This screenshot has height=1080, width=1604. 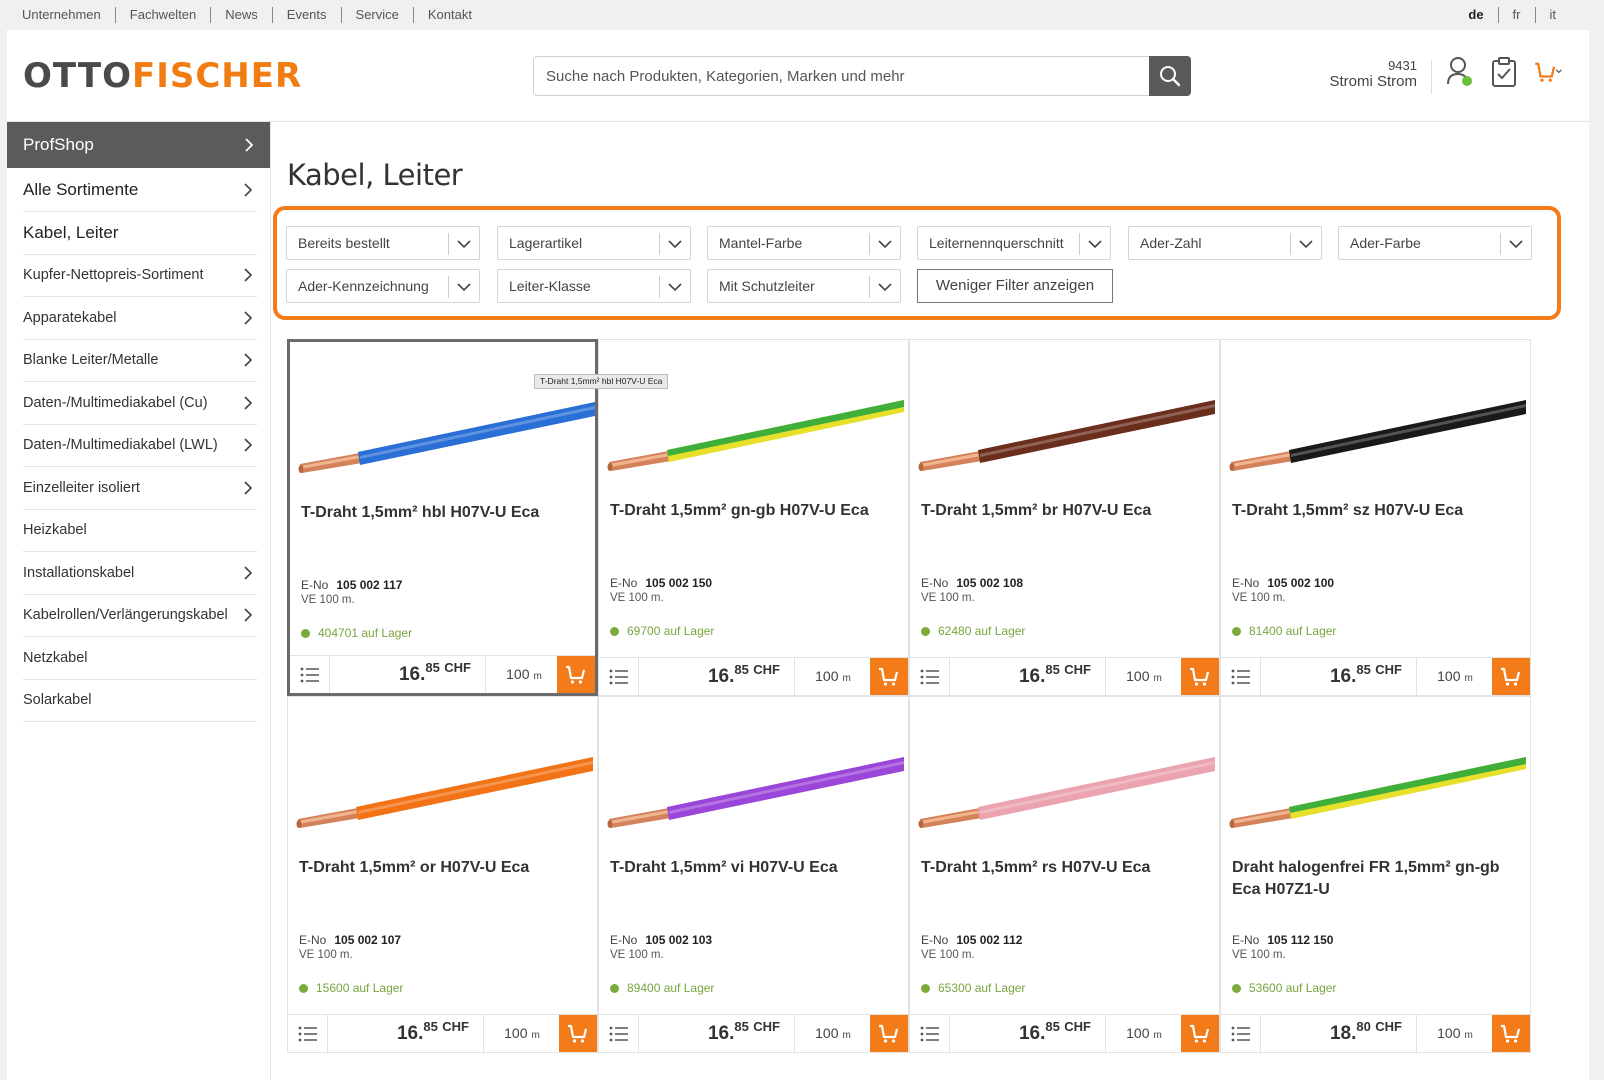 I want to click on sidebar-item: Daten-/Multimediakabel (LWL), so click(x=140, y=446).